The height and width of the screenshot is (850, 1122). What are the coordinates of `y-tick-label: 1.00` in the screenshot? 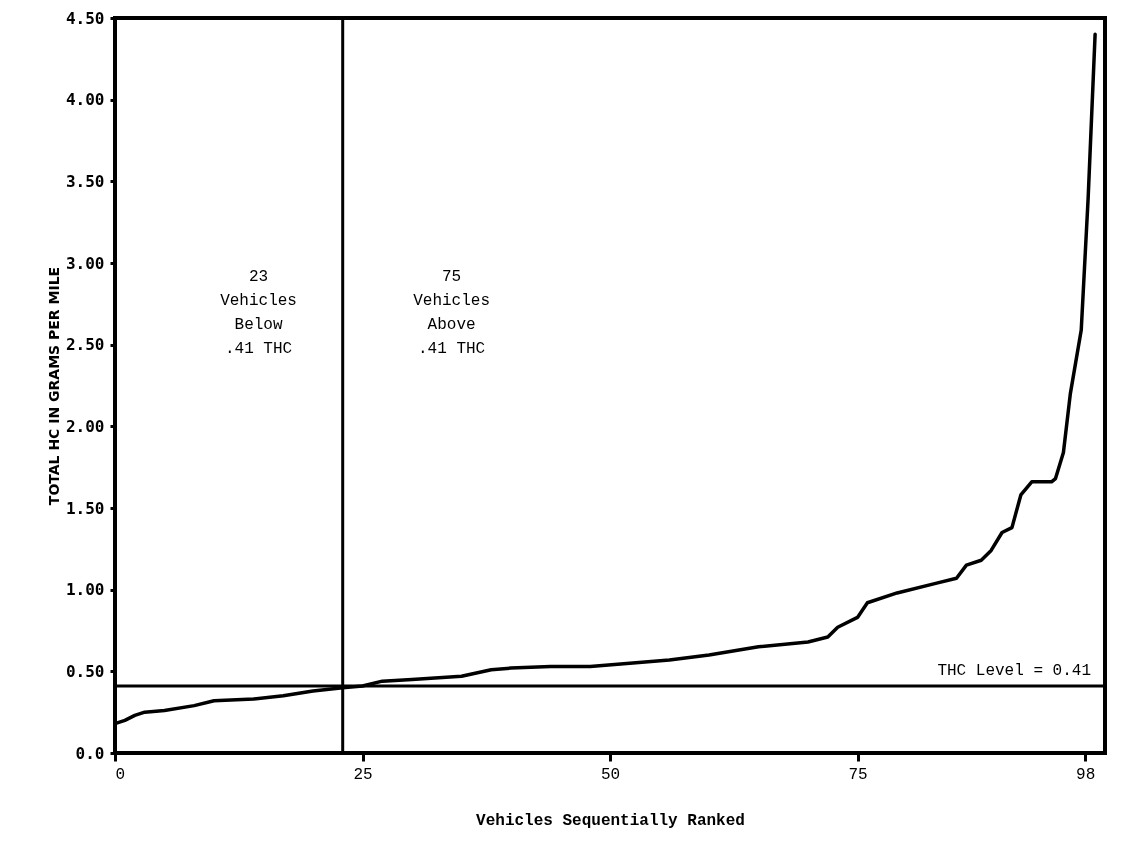 It's located at (85, 590).